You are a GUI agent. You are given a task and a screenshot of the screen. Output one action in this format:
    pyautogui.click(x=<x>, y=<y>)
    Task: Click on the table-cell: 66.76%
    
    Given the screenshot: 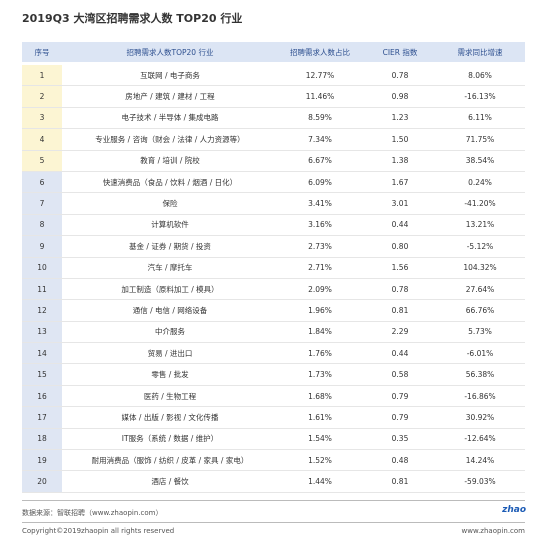 What is the action you would take?
    pyautogui.click(x=480, y=310)
    